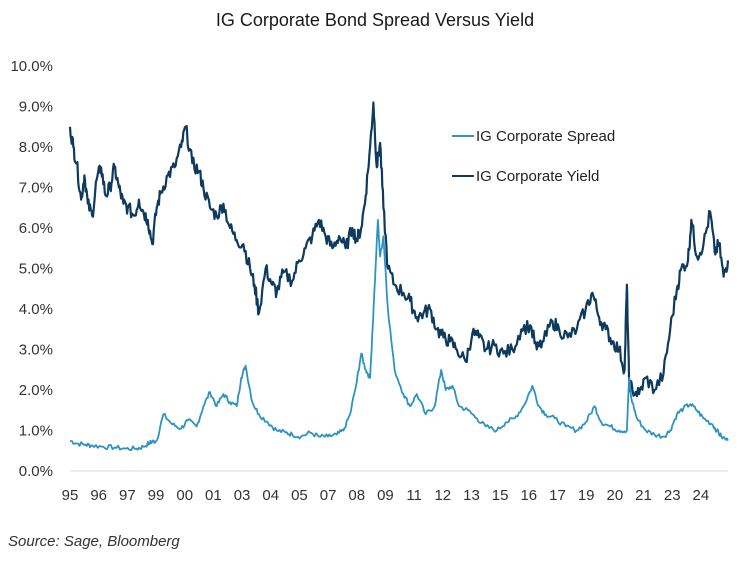 The height and width of the screenshot is (563, 750). I want to click on x-tick-label: 96, so click(98, 495).